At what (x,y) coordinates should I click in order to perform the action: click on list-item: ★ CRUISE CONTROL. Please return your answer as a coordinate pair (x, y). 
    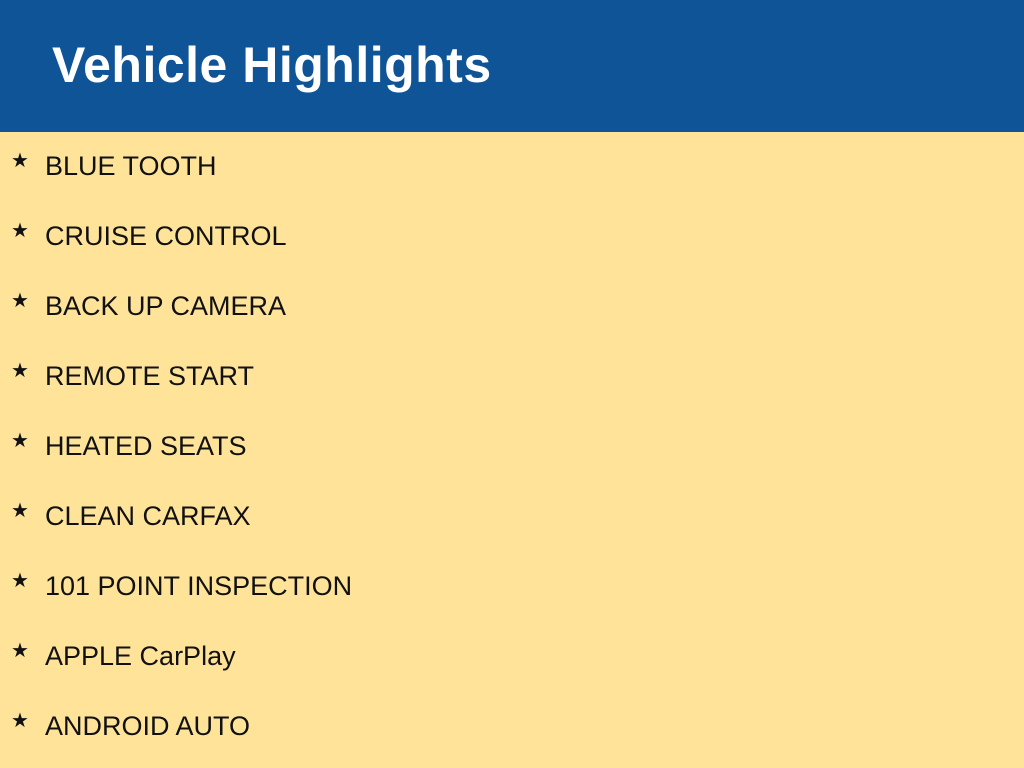
    Looking at the image, I should click on (512, 236).